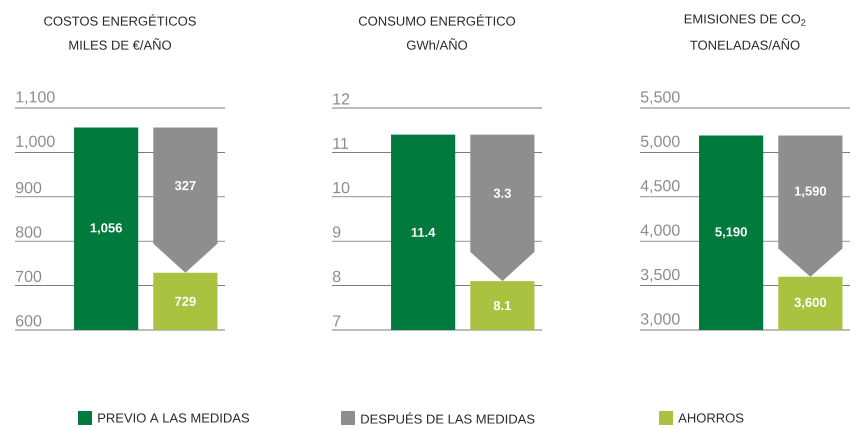 Image resolution: width=863 pixels, height=428 pixels. Describe the element at coordinates (424, 232) in the screenshot. I see `data-label: 11.4` at that location.